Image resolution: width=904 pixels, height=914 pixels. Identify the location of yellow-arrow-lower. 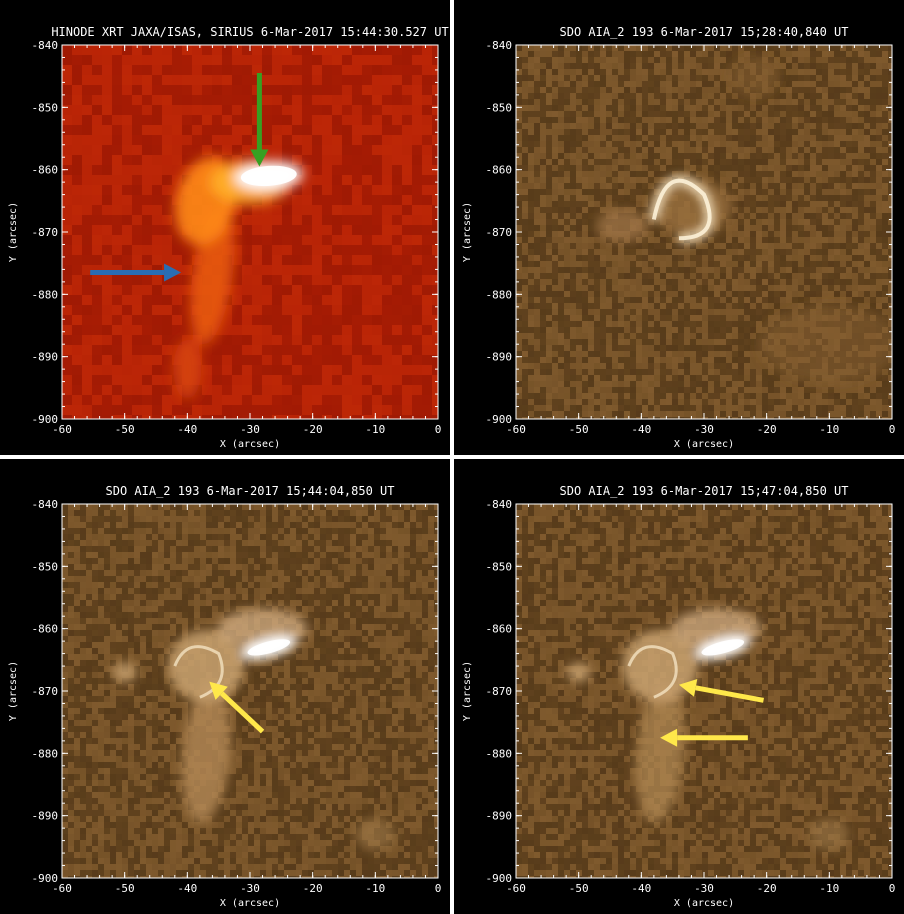
(704, 737).